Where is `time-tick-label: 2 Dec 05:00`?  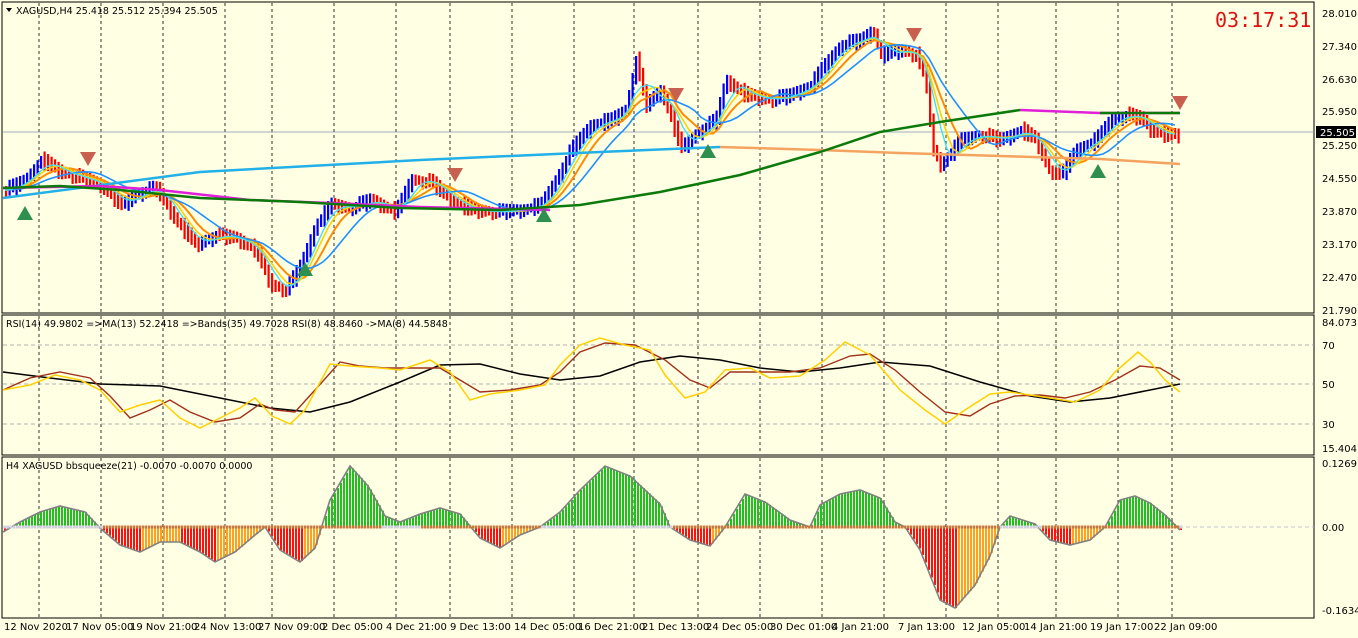
time-tick-label: 2 Dec 05:00 is located at coordinates (352, 627).